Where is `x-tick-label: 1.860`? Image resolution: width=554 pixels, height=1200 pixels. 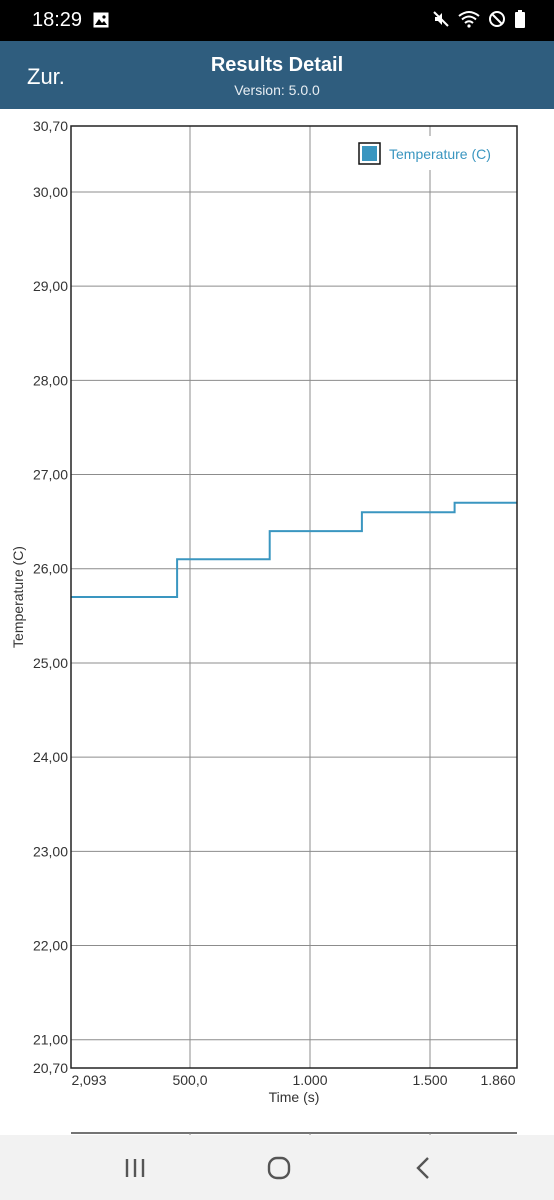
x-tick-label: 1.860 is located at coordinates (497, 1080).